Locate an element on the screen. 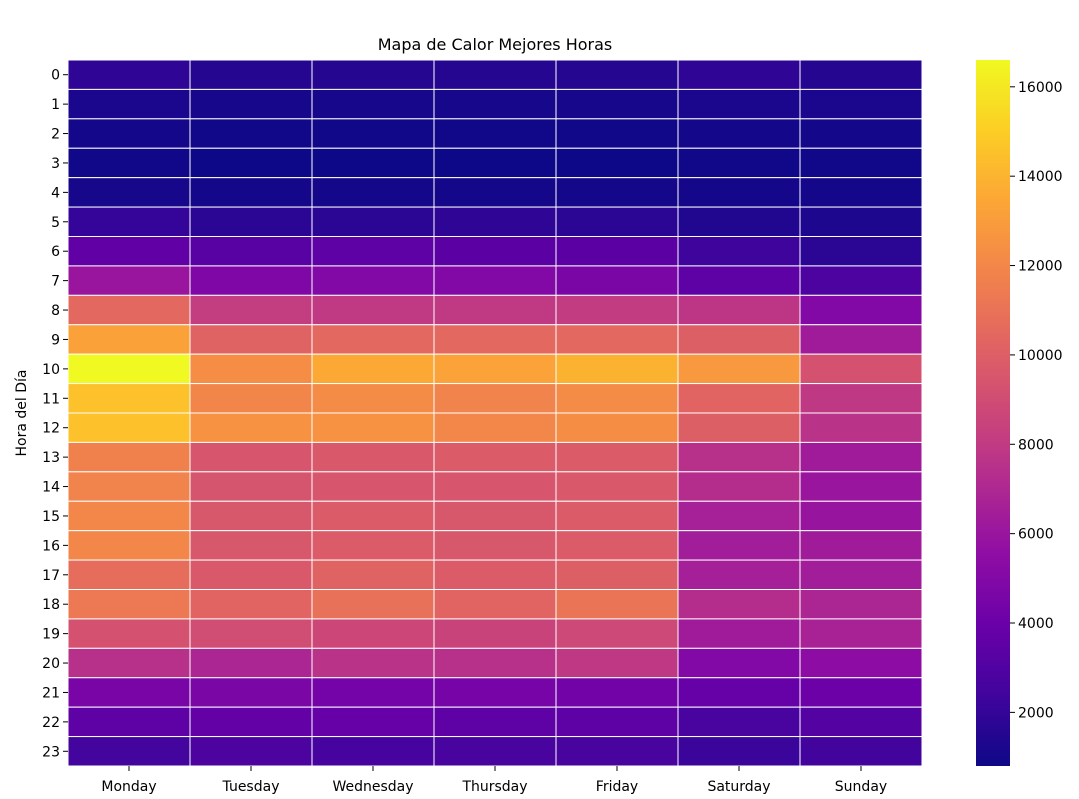 The width and height of the screenshot is (1079, 799). y-tick-label: 23 is located at coordinates (51, 752).